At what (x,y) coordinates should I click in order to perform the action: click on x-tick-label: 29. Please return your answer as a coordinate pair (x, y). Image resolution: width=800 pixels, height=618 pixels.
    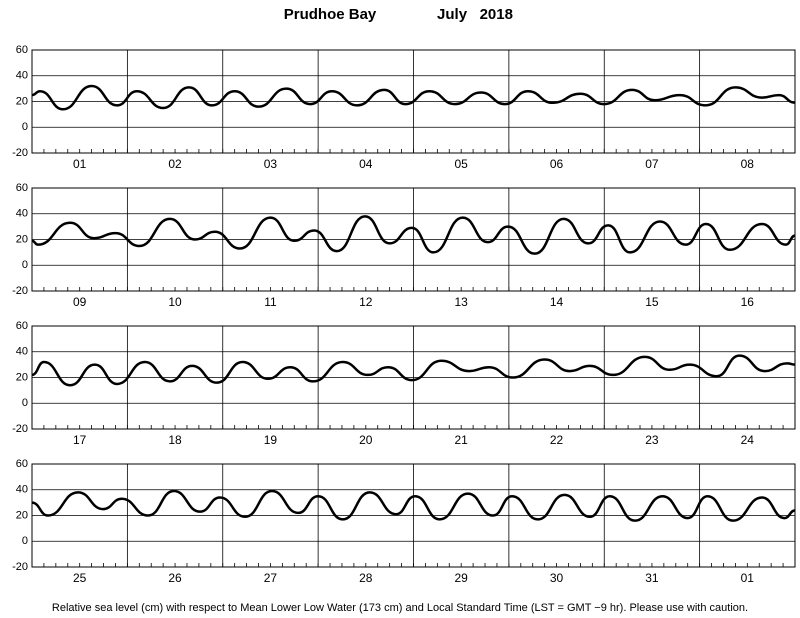
    Looking at the image, I should click on (462, 578).